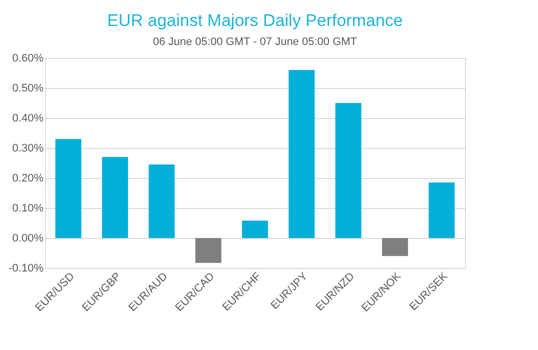 This screenshot has height=350, width=538. Describe the element at coordinates (28, 208) in the screenshot. I see `y-tick-label: 0.10%` at that location.